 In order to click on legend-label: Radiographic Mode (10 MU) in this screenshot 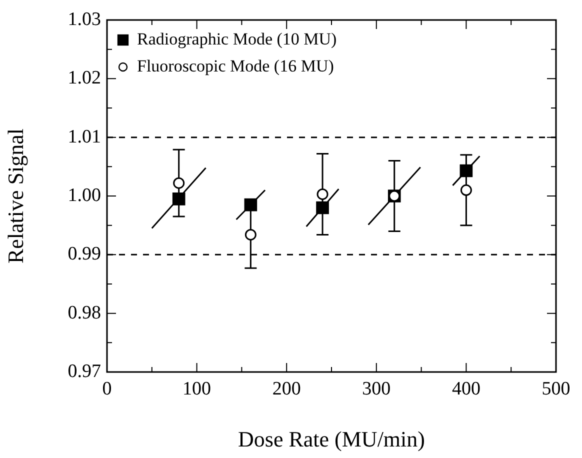, I will do `click(237, 38)`.